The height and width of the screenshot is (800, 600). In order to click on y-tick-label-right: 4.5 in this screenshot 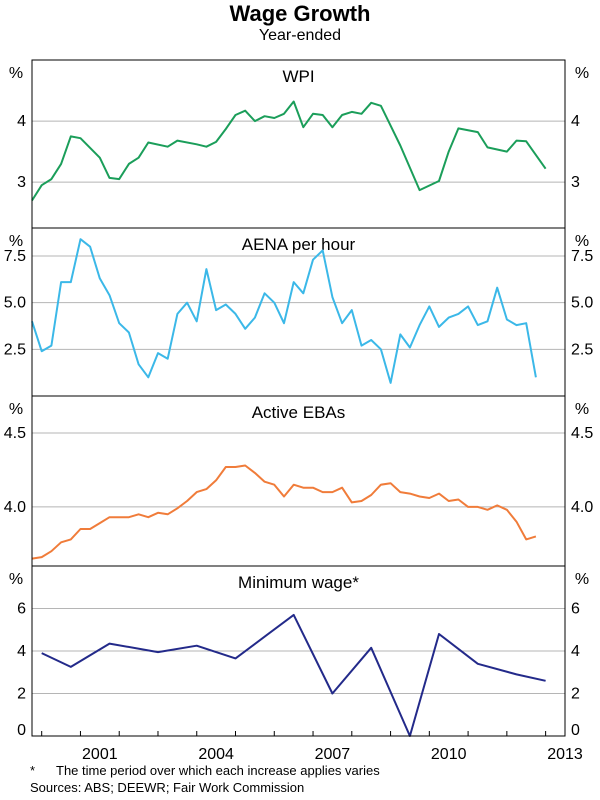, I will do `click(582, 433)`.